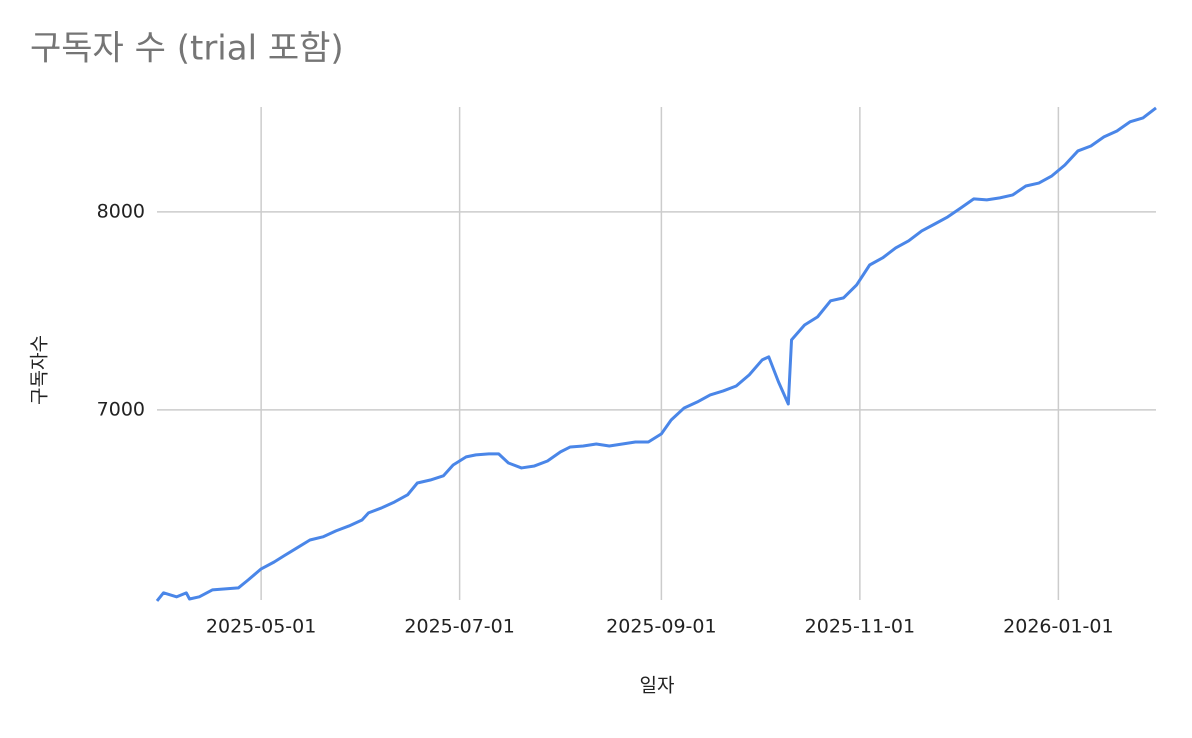 This screenshot has width=1192, height=738. I want to click on x-tick-label: 2025-05-01, so click(261, 627).